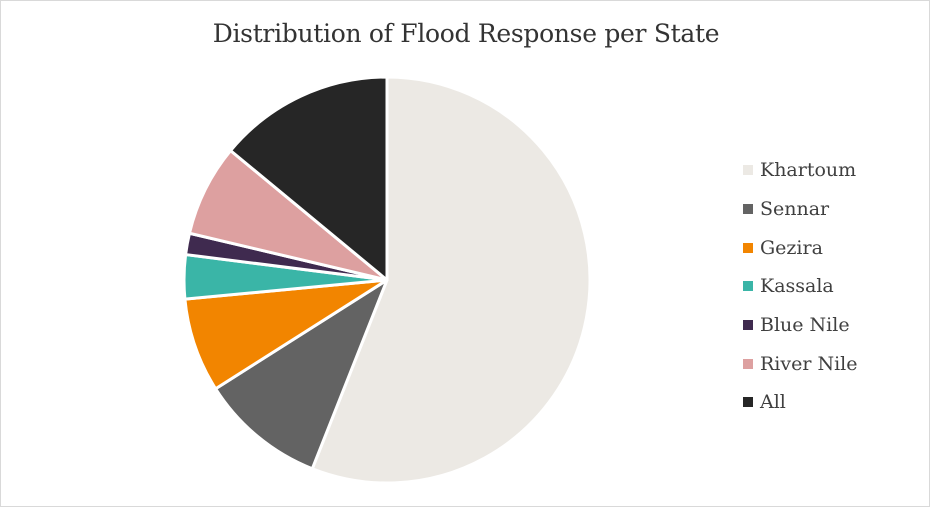  Describe the element at coordinates (795, 209) in the screenshot. I see `legend-label: Sennar` at that location.